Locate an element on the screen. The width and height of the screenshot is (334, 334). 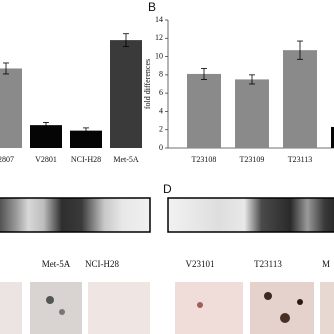
y-axis-label: fold differences is located at coordinates (147, 84).